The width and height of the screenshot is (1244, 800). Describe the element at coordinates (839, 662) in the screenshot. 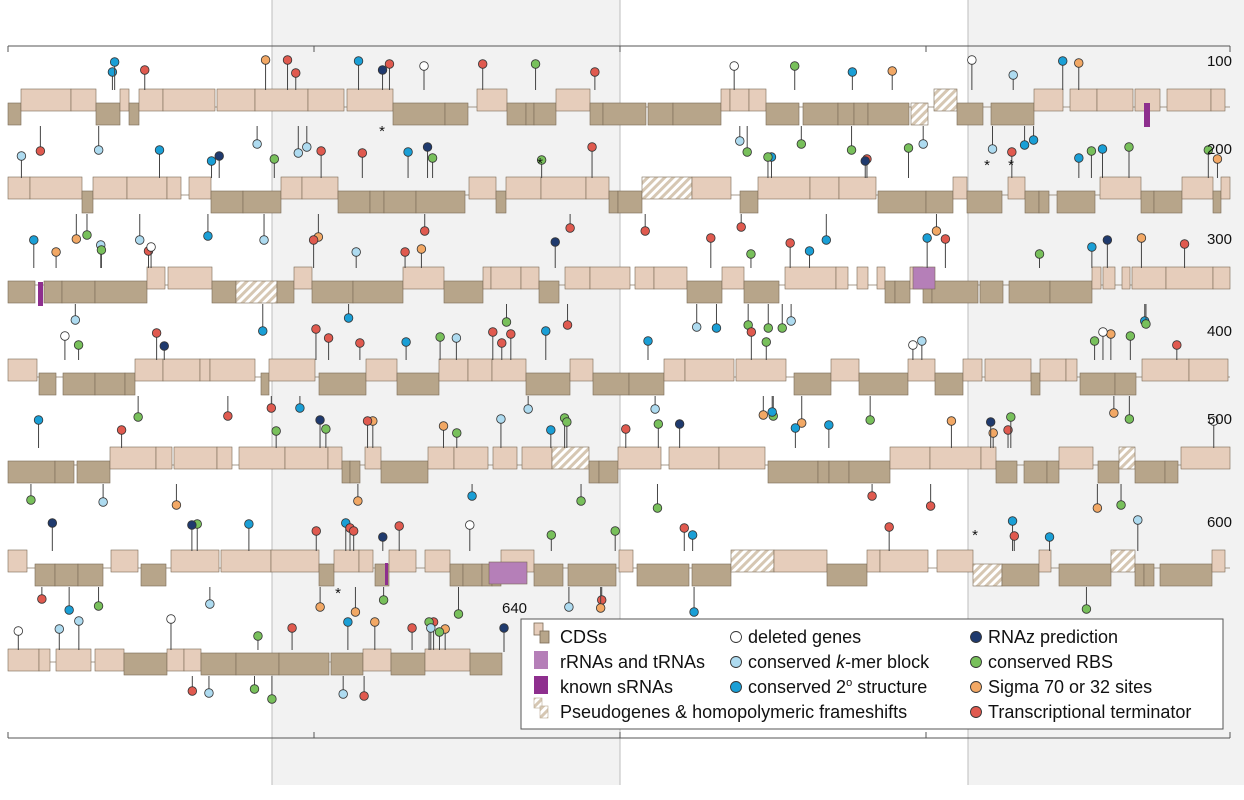

I see `legend-label-kmer: conserved k-mer block` at that location.